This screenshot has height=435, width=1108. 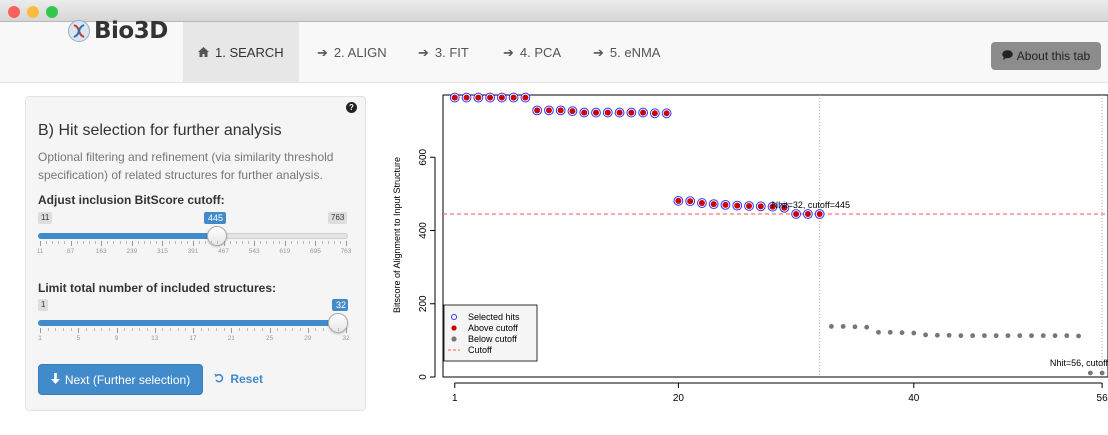 I want to click on slider-tick-label: 315, so click(x=162, y=251).